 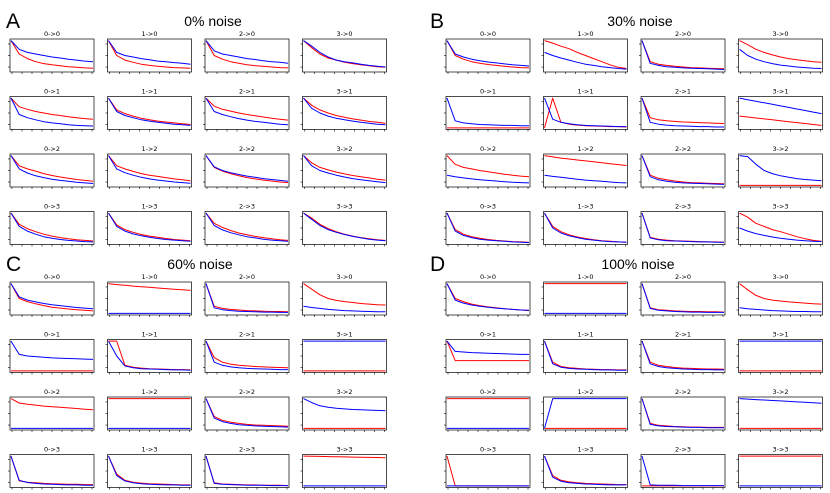 What do you see at coordinates (247, 92) in the screenshot?
I see `subplot-title: 2->1` at bounding box center [247, 92].